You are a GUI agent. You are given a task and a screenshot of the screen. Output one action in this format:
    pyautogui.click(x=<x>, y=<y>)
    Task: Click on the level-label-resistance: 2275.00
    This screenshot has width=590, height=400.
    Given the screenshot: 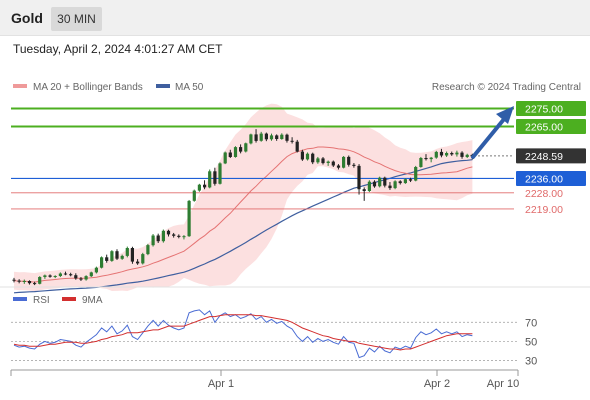 What is the action you would take?
    pyautogui.click(x=544, y=110)
    